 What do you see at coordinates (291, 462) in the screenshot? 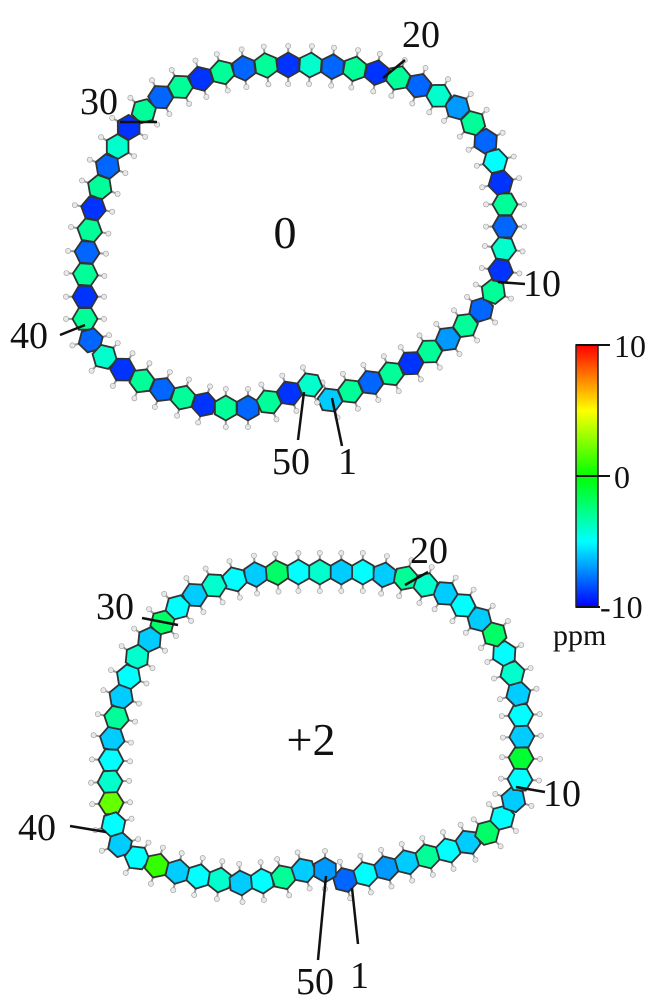
I see `position-label-50: 50` at bounding box center [291, 462].